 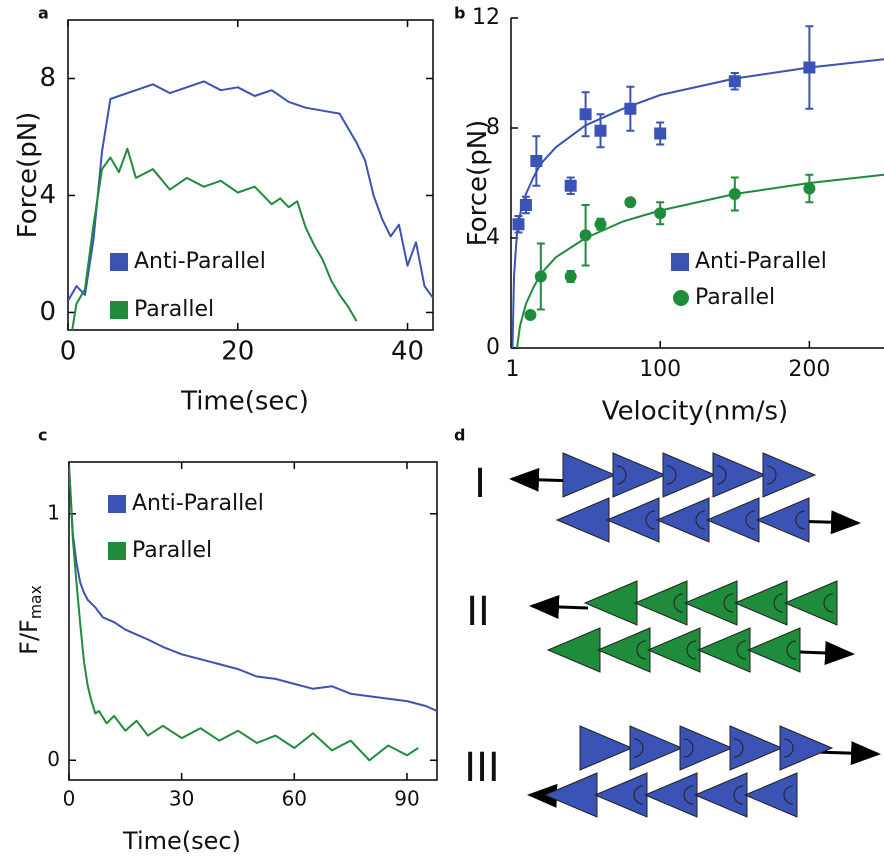 I want to click on y-tick-label: 1, so click(x=53, y=512).